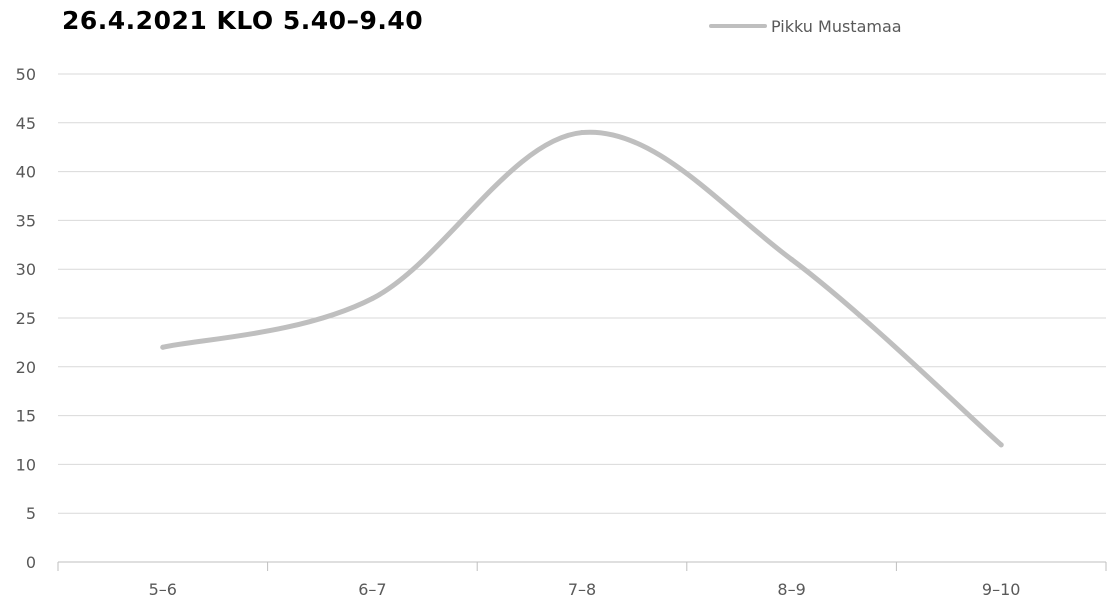 The height and width of the screenshot is (608, 1108). Describe the element at coordinates (26, 172) in the screenshot. I see `y-tick-label: 40` at that location.